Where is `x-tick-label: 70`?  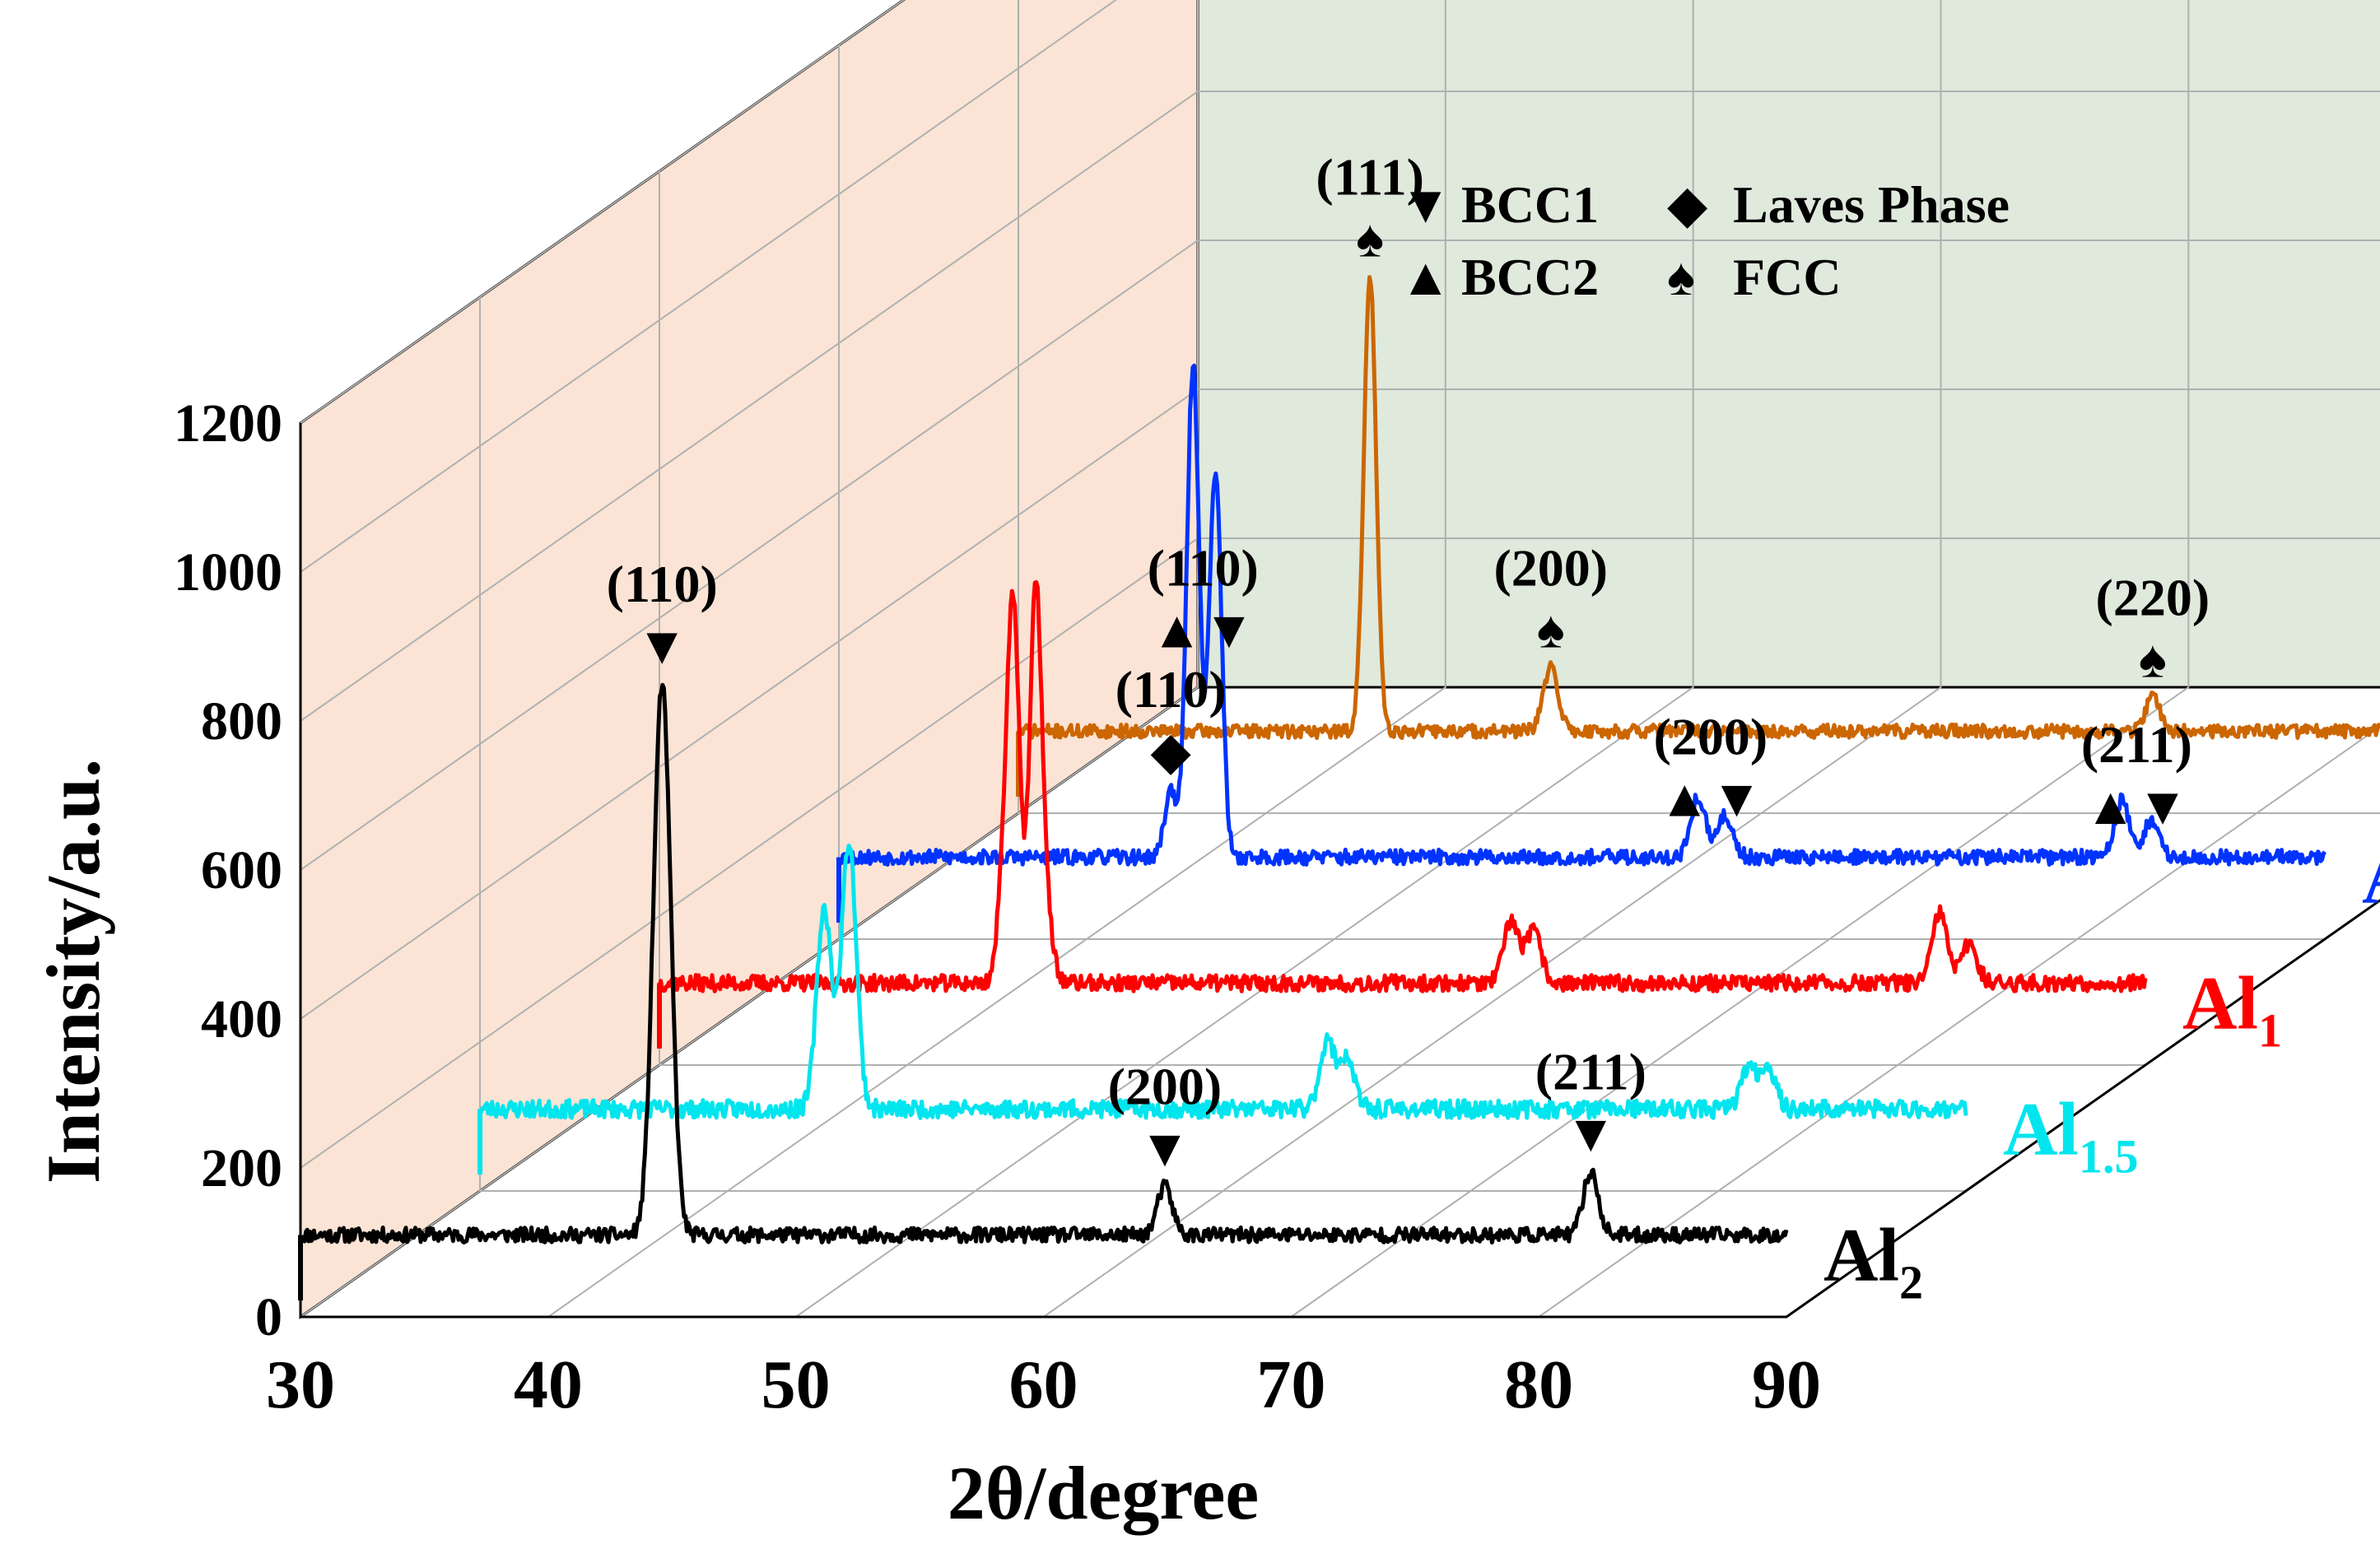 x-tick-label: 70 is located at coordinates (1290, 1385).